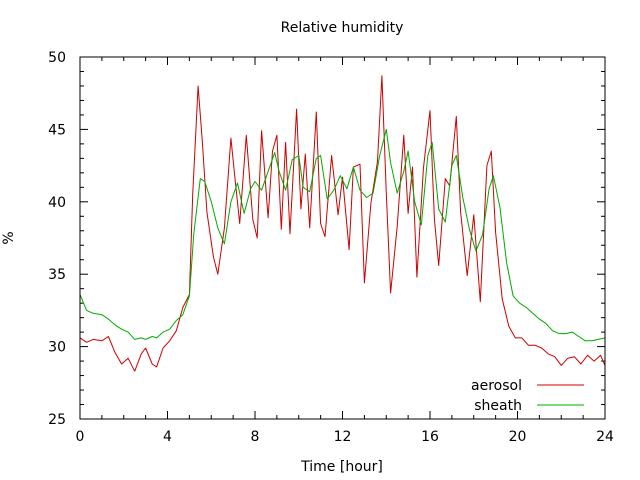  I want to click on y-tick-label: 30, so click(57, 348).